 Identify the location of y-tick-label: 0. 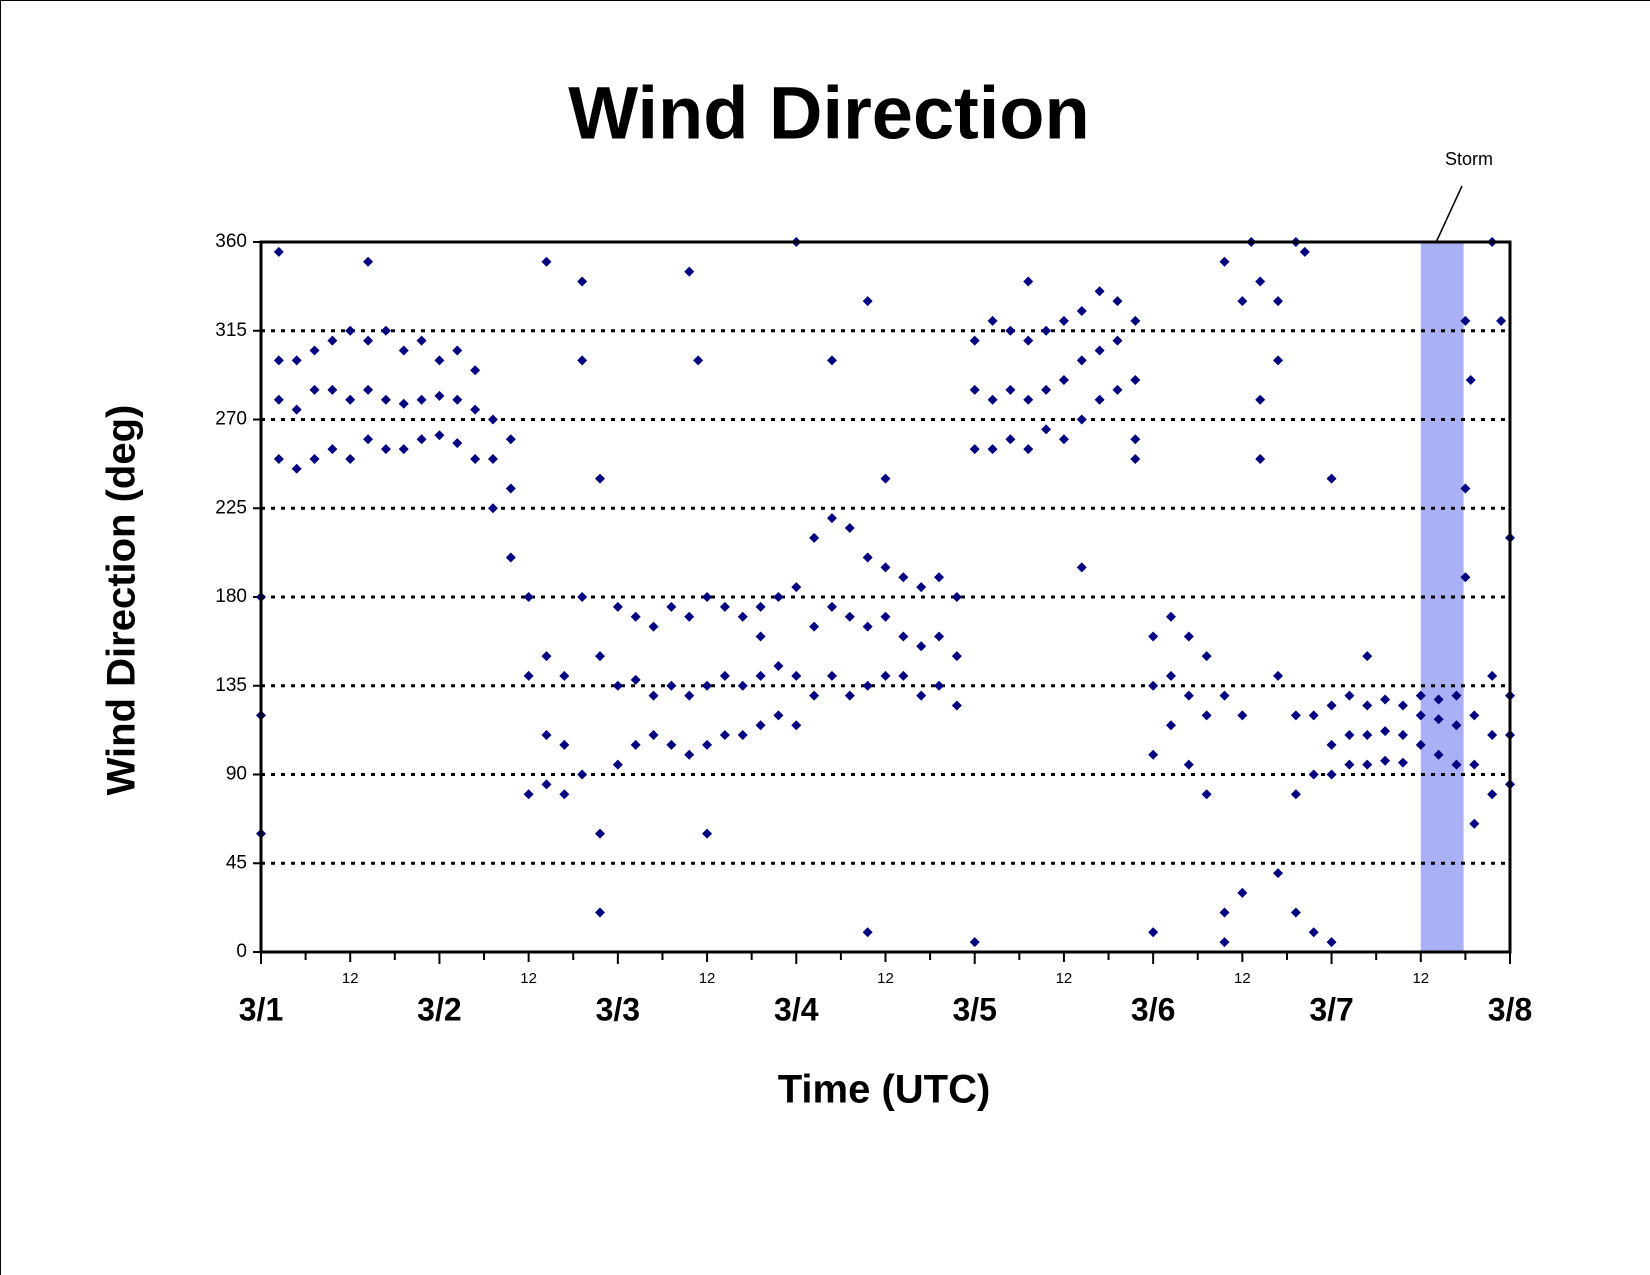
(241, 951).